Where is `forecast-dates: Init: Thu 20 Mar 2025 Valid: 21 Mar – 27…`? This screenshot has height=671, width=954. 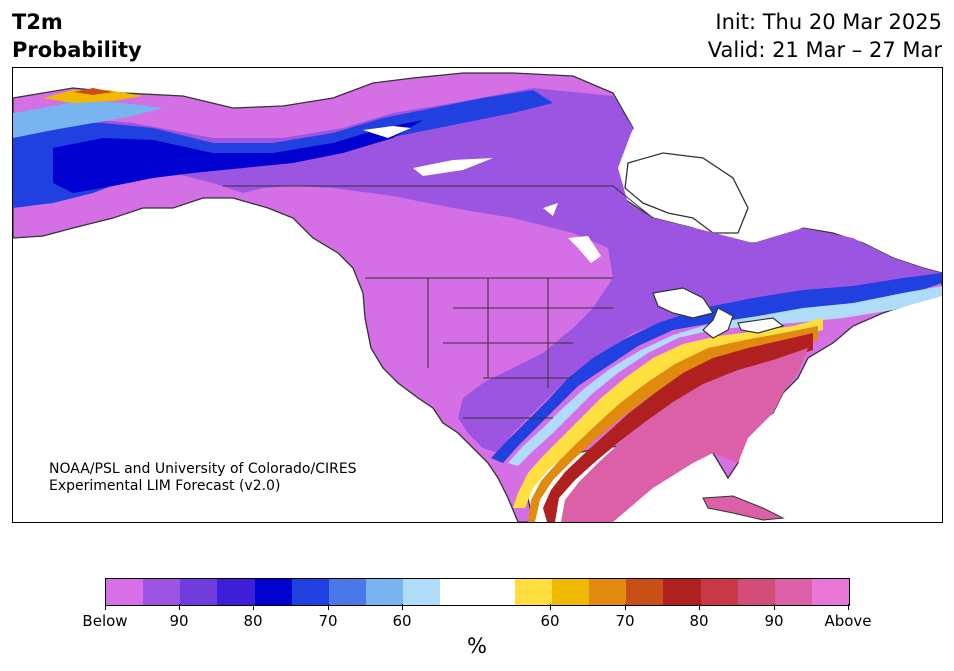 forecast-dates: Init: Thu 20 Mar 2025 Valid: 21 Mar – 27… is located at coordinates (825, 36).